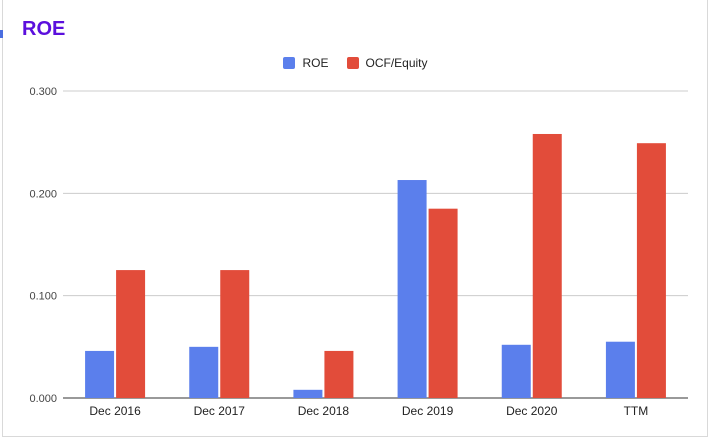  Describe the element at coordinates (43, 399) in the screenshot. I see `y-tick-label: 0.000` at that location.